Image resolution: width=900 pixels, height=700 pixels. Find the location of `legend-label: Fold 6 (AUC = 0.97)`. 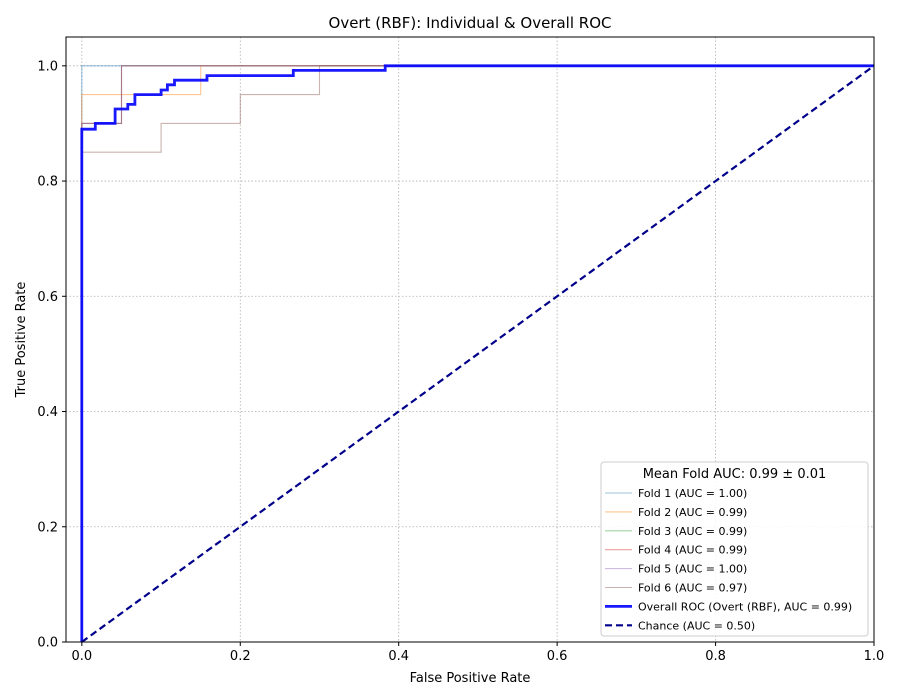

legend-label: Fold 6 (AUC = 0.97) is located at coordinates (692, 588).